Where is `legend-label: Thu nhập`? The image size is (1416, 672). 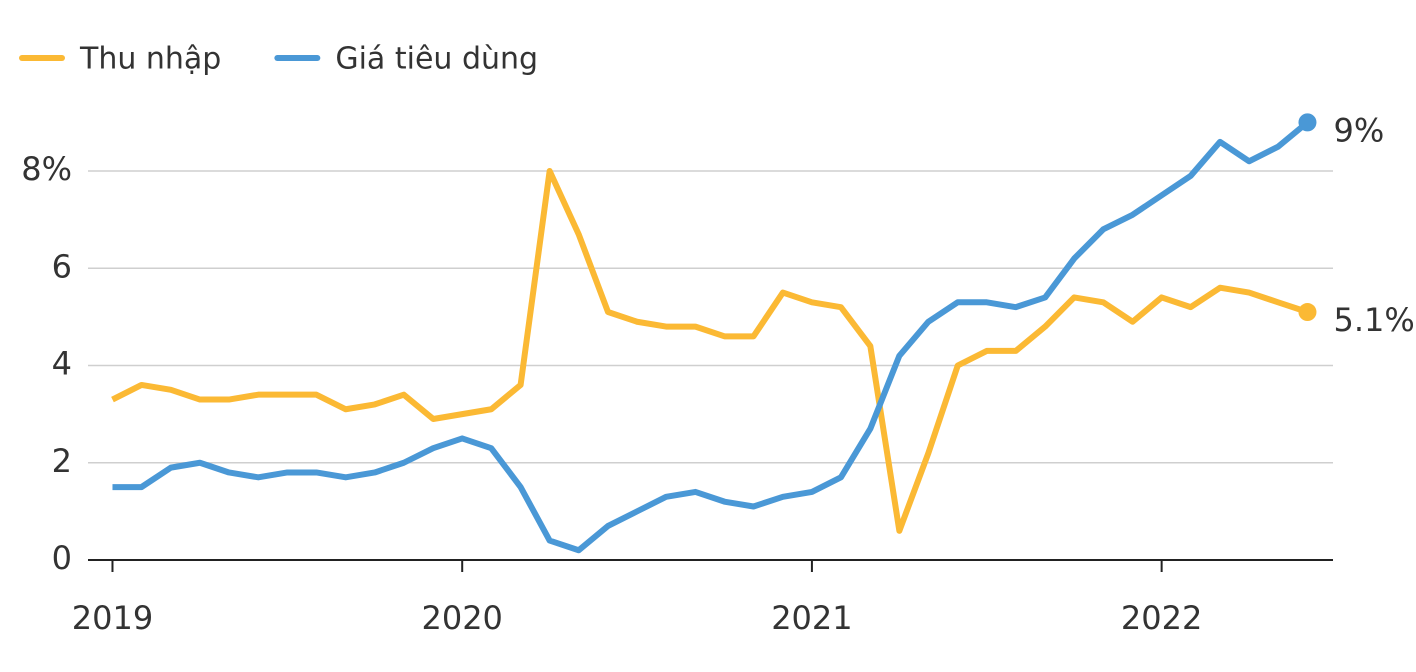
legend-label: Thu nhập is located at coordinates (150, 59).